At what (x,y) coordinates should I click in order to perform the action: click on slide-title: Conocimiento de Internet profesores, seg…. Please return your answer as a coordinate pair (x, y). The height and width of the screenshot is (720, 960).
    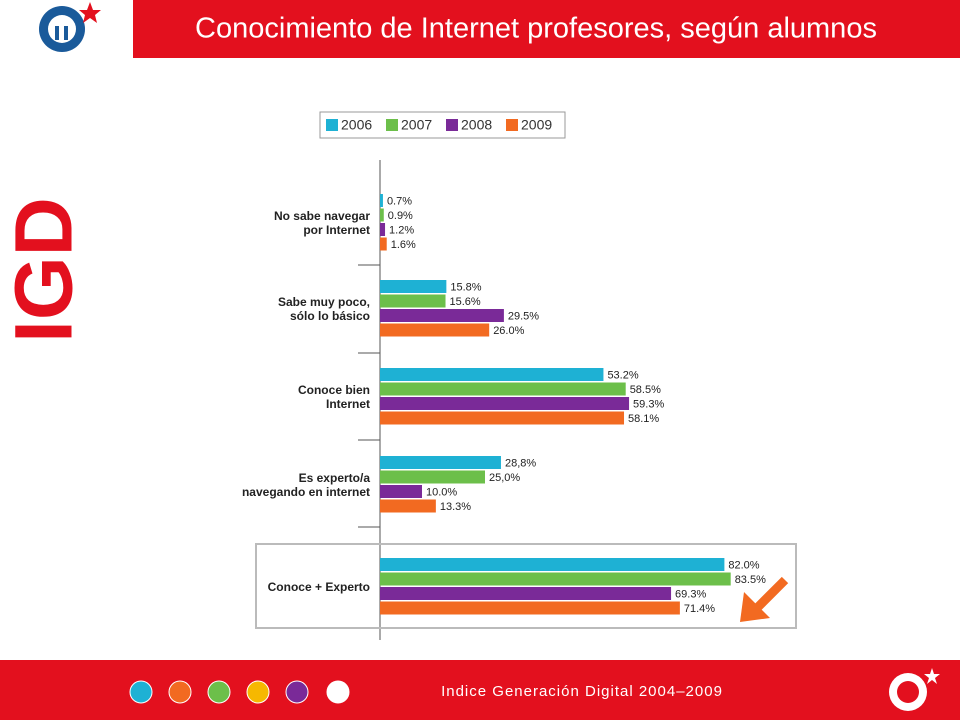
    Looking at the image, I should click on (536, 29).